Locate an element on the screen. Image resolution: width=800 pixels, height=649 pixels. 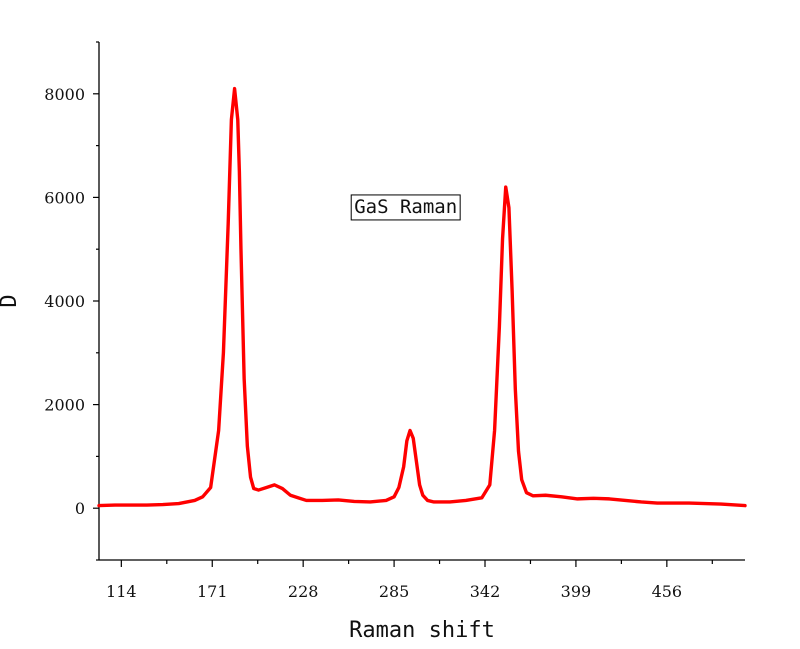
annotation-label: GaS Raman is located at coordinates (405, 207).